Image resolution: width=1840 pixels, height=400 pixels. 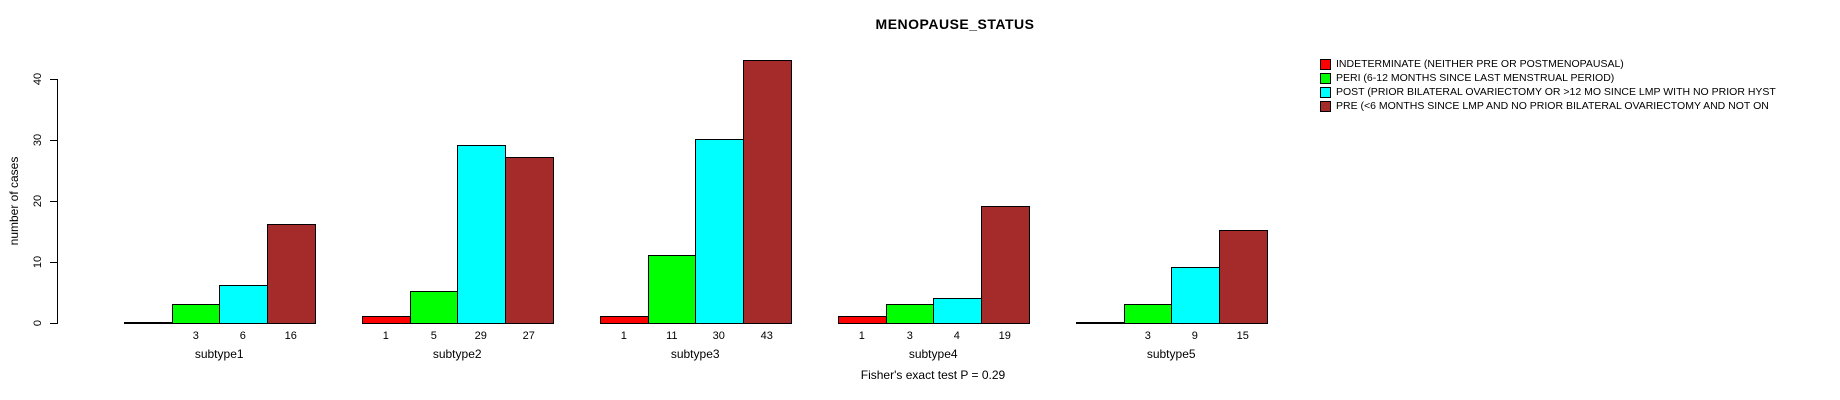 I want to click on bar-value-label: 19, so click(x=1004, y=336).